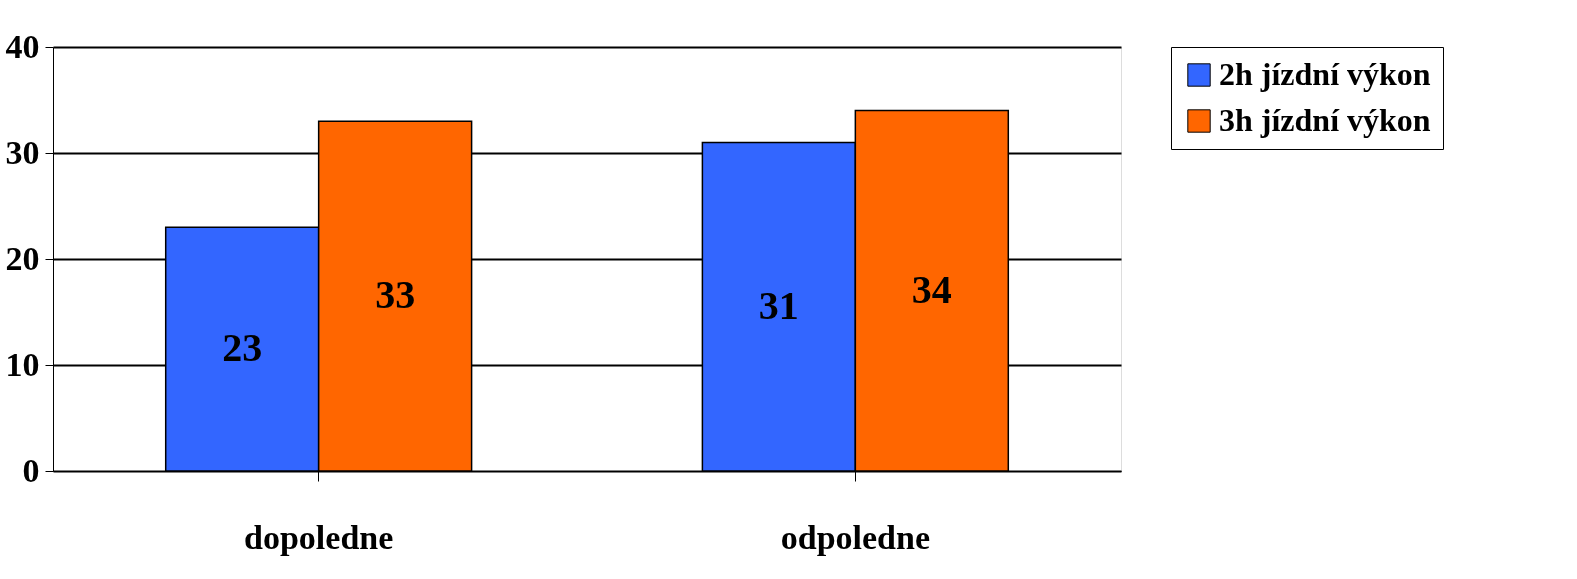  I want to click on y-tick-label: 40, so click(22, 46).